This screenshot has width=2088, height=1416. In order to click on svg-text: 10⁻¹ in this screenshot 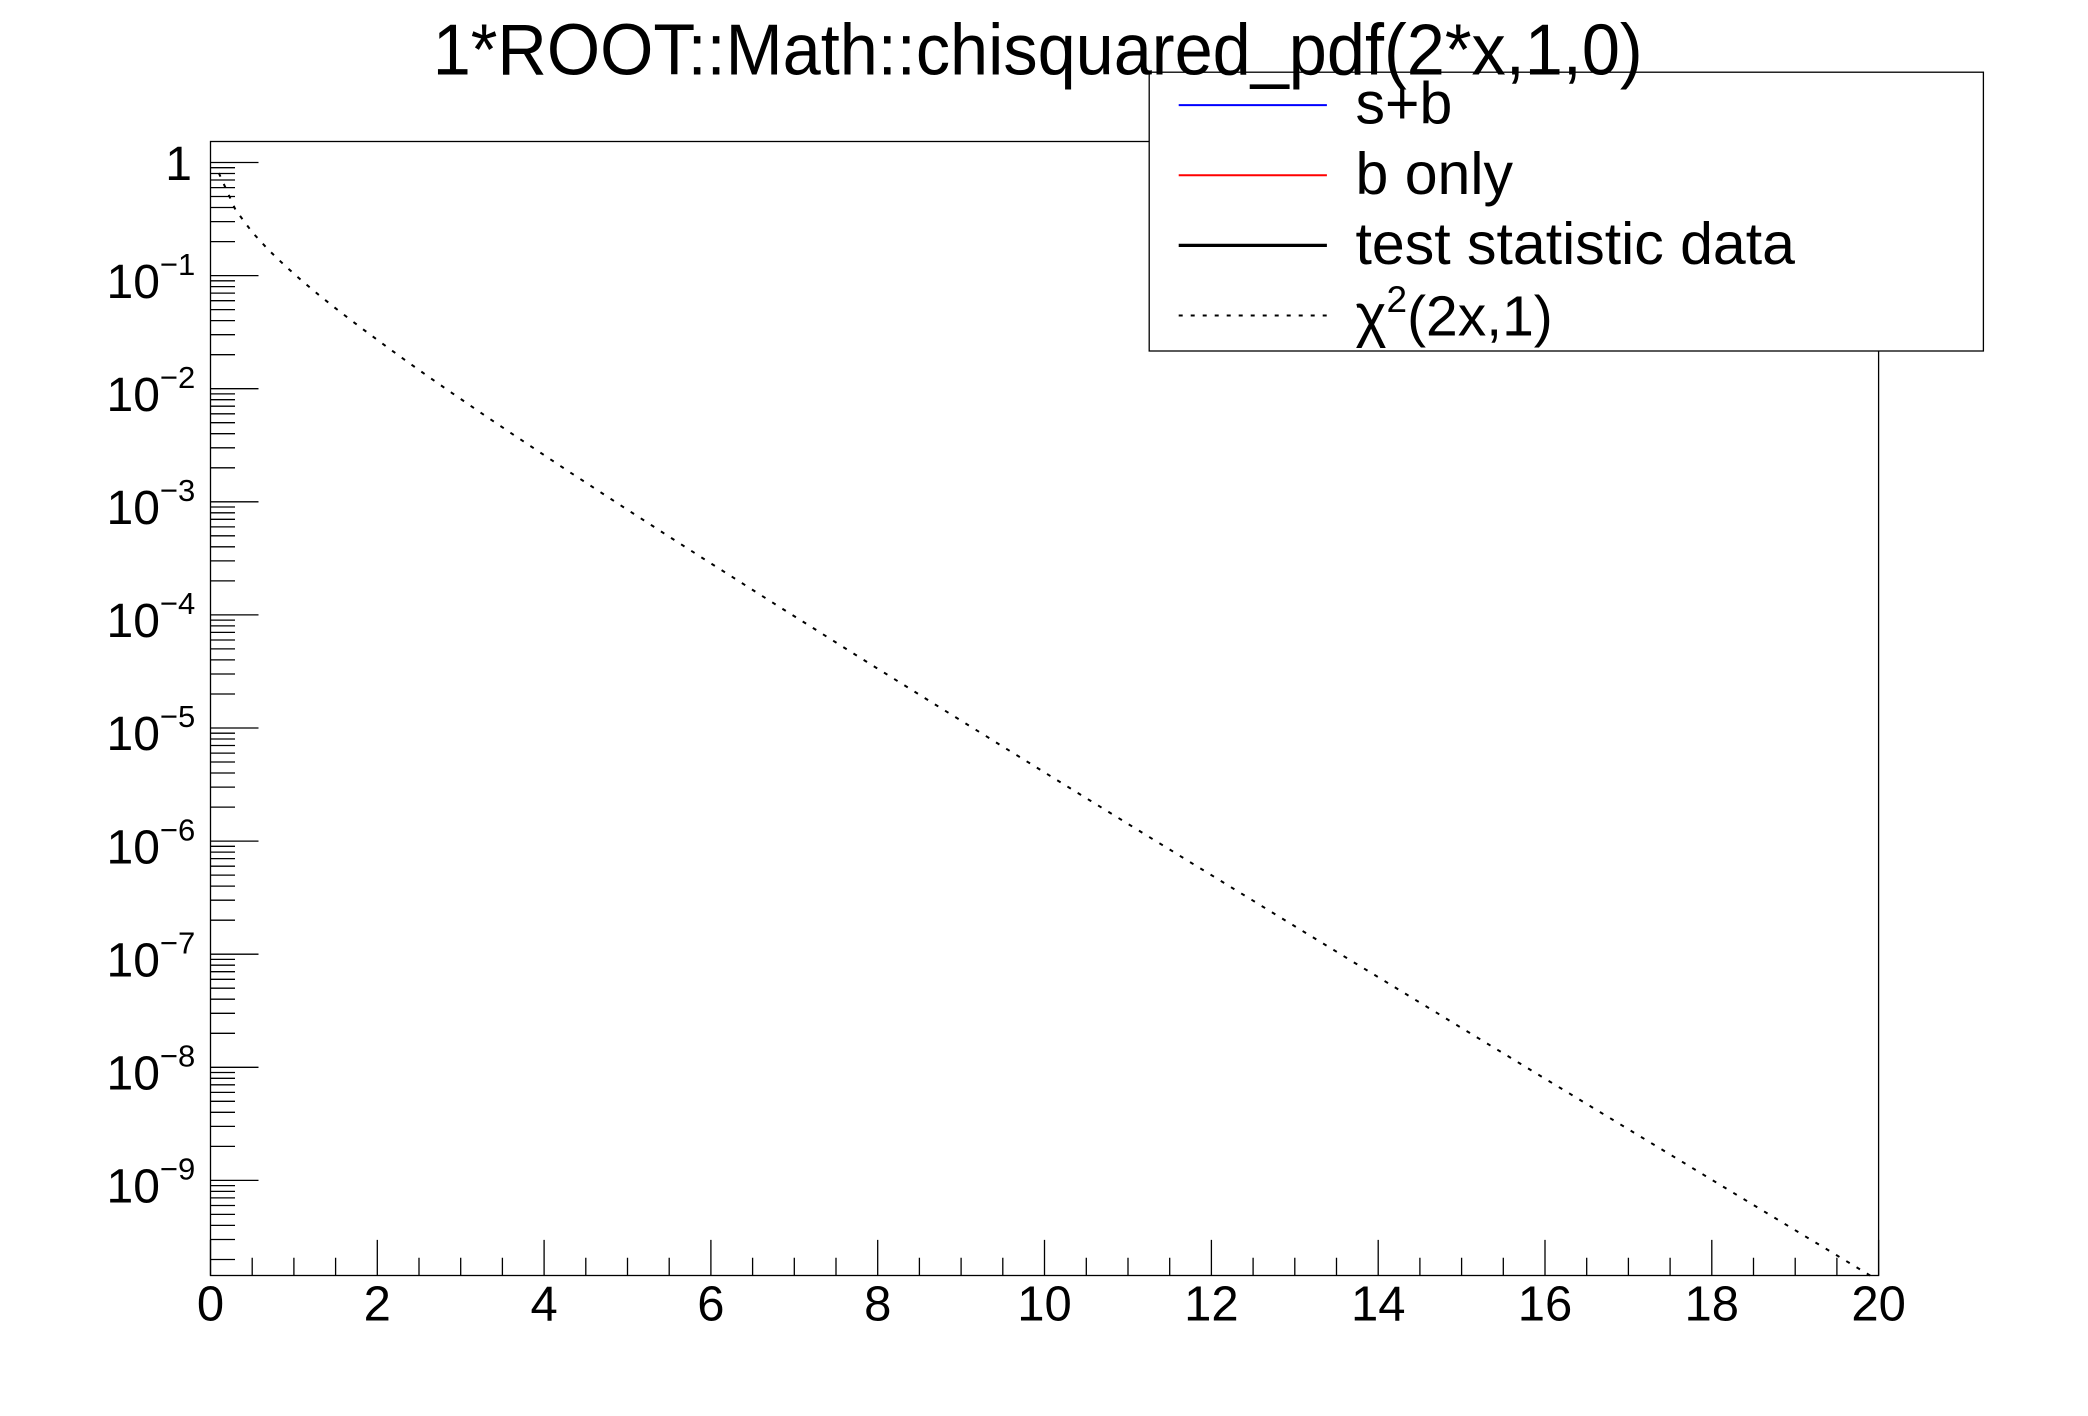, I will do `click(151, 278)`.